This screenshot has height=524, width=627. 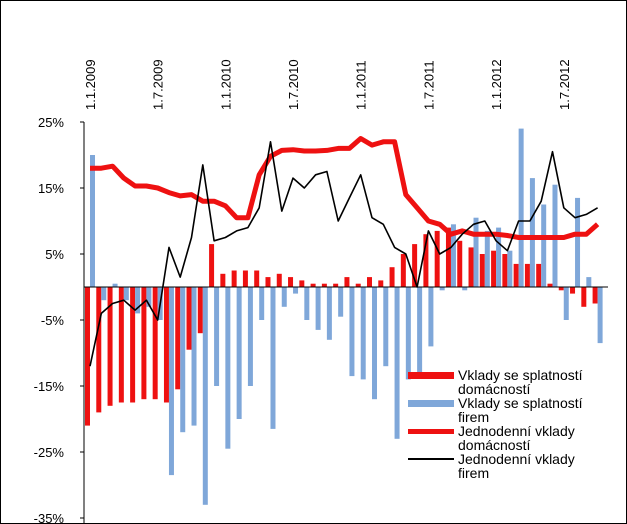 What do you see at coordinates (90, 84) in the screenshot?
I see `x-tick-label: 1.1.2009` at bounding box center [90, 84].